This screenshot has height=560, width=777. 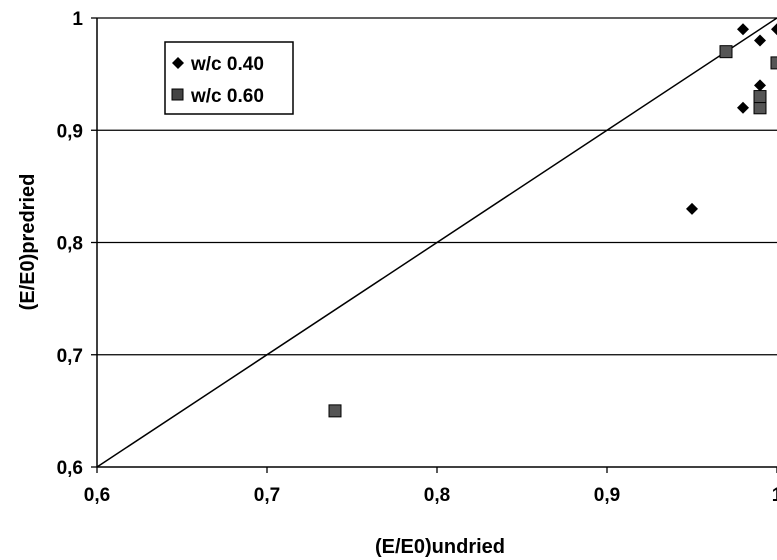 I want to click on legend-label-series-2: w/c 0.60, so click(x=227, y=96).